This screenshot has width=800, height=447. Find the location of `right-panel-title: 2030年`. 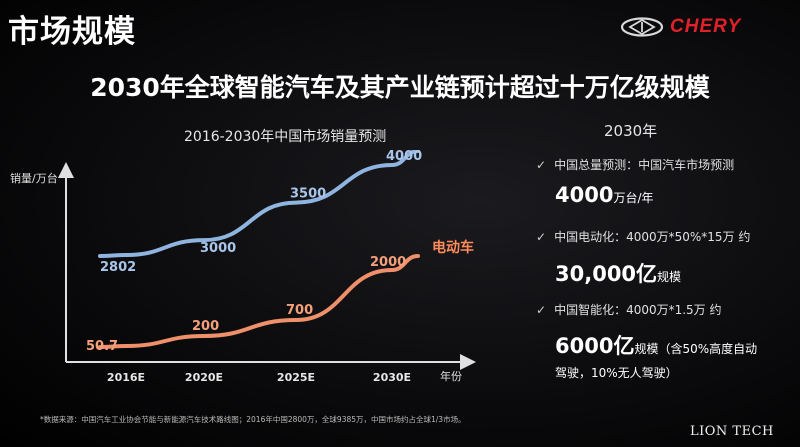

right-panel-title: 2030年 is located at coordinates (631, 131).